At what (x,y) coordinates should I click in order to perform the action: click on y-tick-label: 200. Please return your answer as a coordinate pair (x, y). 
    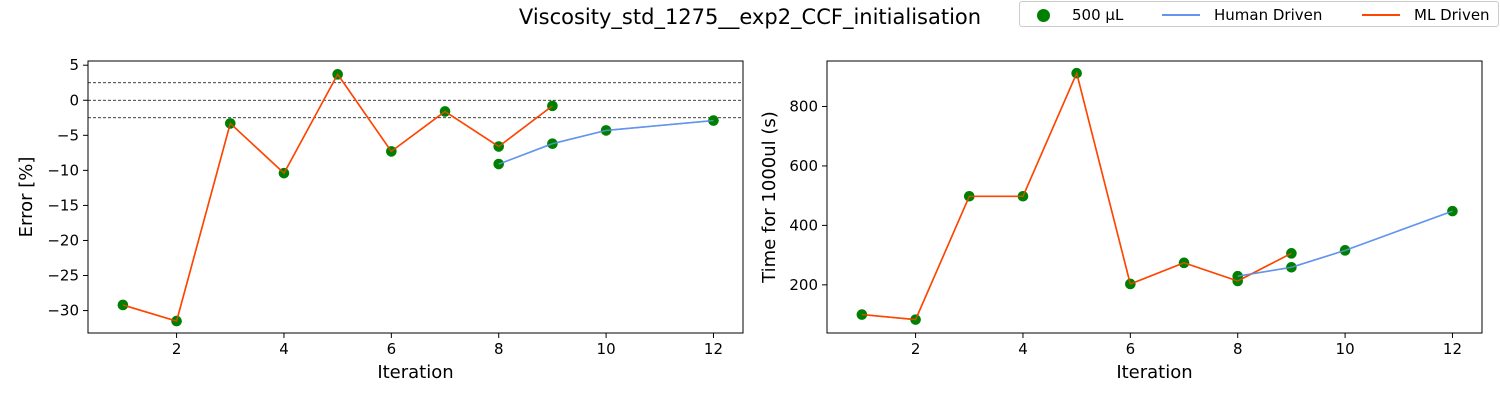
    Looking at the image, I should click on (803, 285).